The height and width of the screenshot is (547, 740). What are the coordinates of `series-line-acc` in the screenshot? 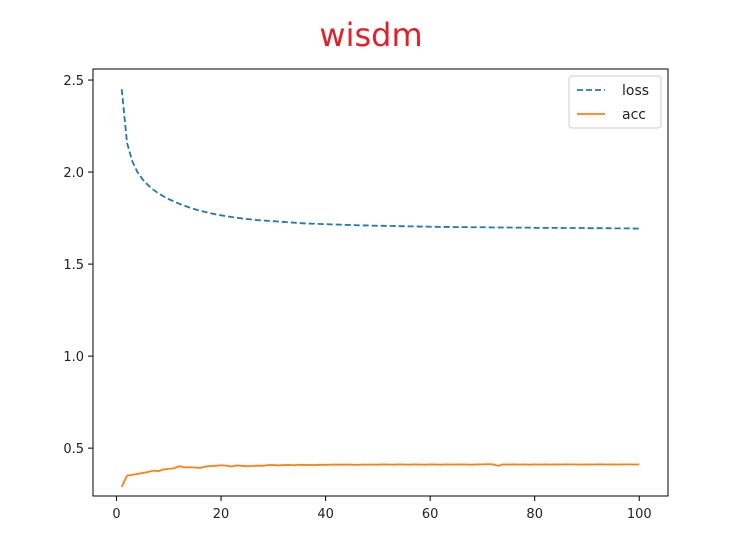 It's located at (380, 475).